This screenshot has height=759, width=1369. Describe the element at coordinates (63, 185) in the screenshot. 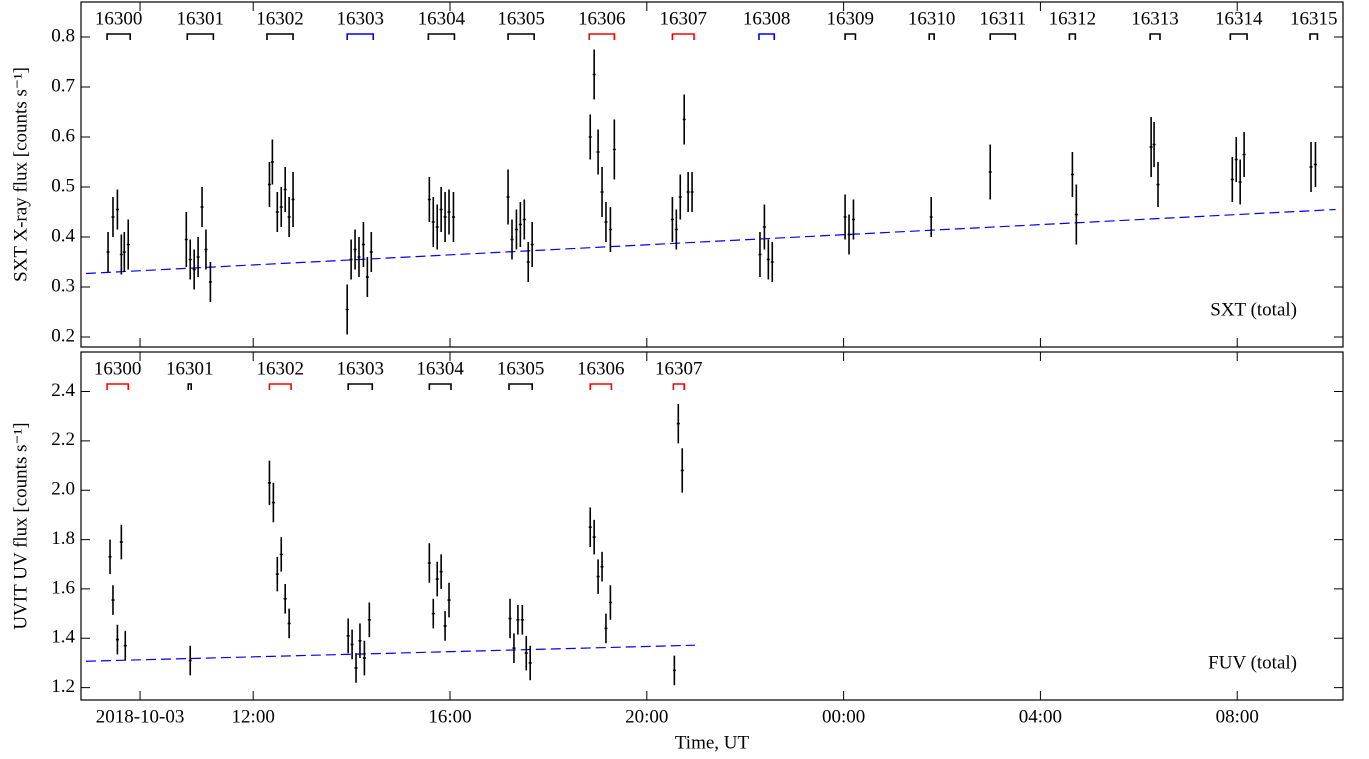

I see `y-tick-label: 0.5` at that location.